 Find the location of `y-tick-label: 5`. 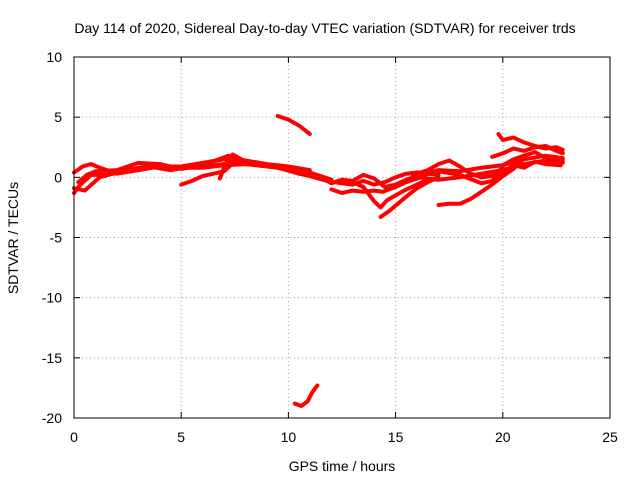

y-tick-label: 5 is located at coordinates (58, 117).